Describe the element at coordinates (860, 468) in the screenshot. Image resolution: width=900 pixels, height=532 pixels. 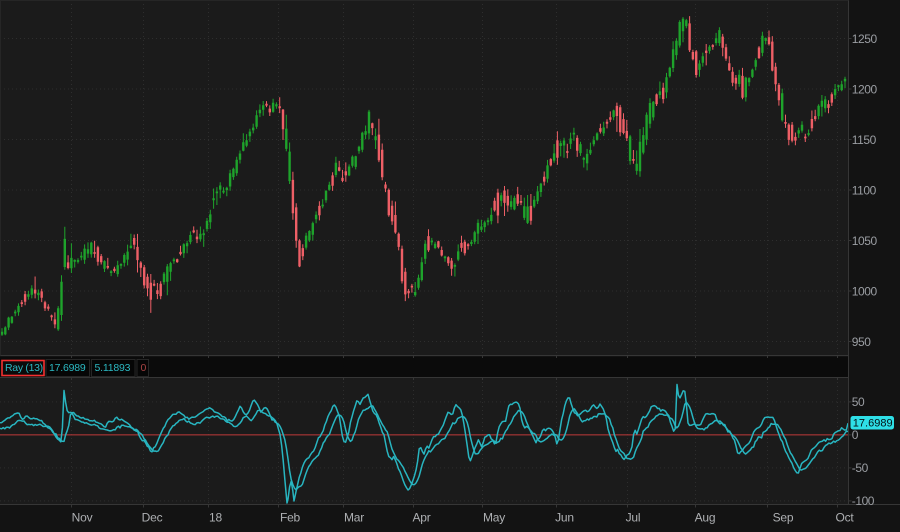
I see `svg-text: -50` at that location.